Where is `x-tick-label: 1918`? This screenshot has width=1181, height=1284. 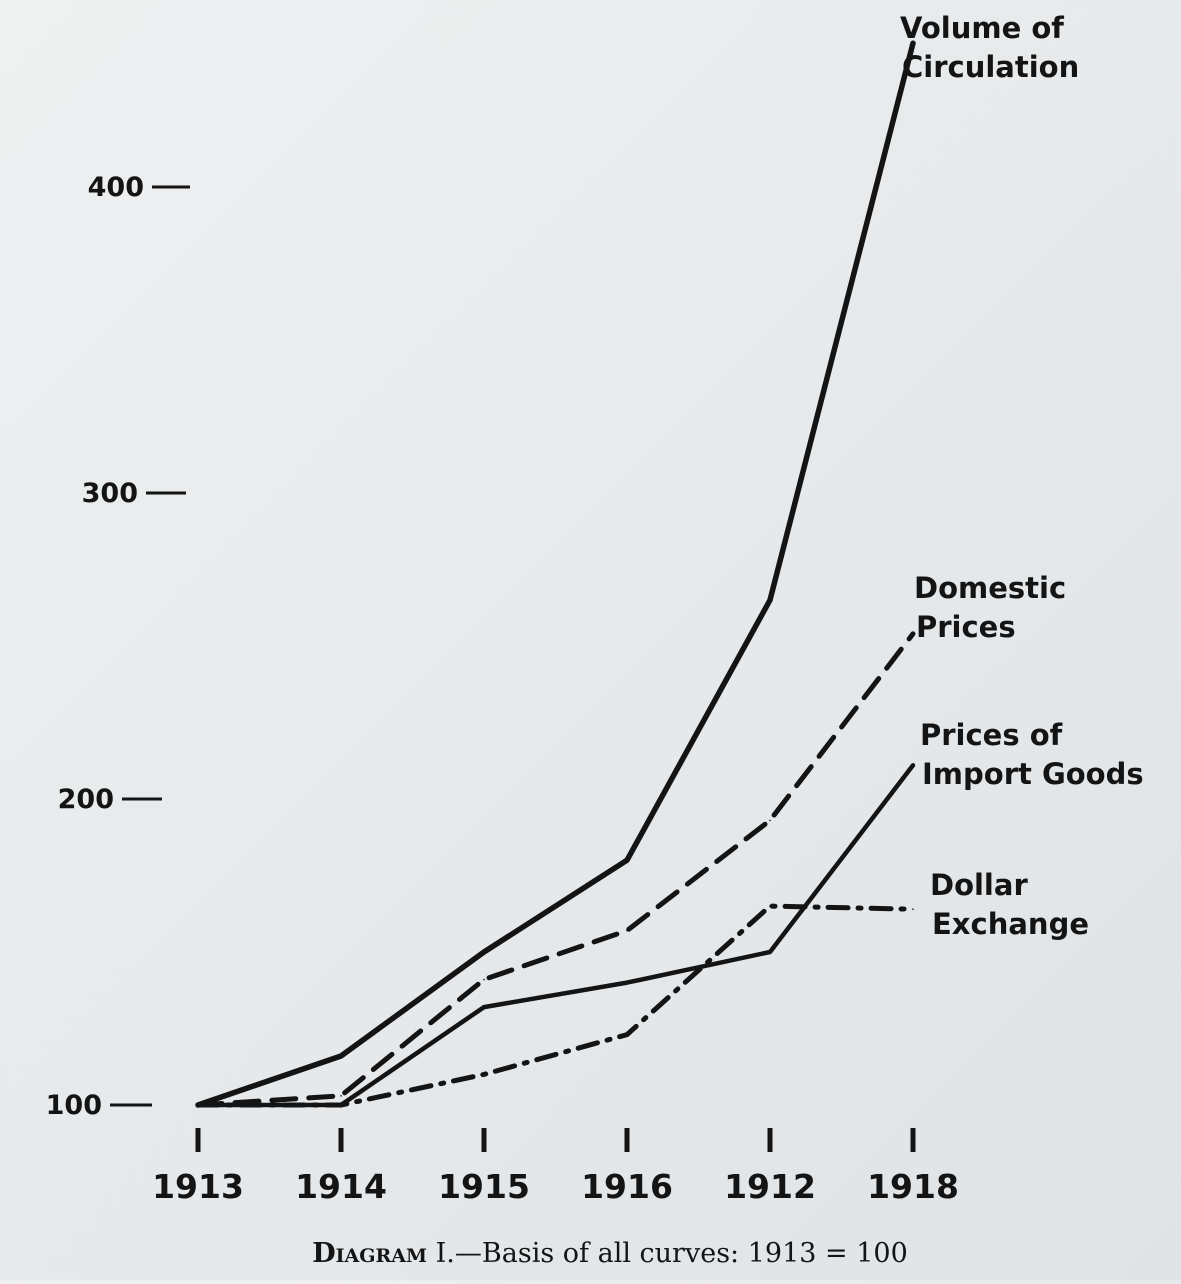 x-tick-label: 1918 is located at coordinates (913, 1186).